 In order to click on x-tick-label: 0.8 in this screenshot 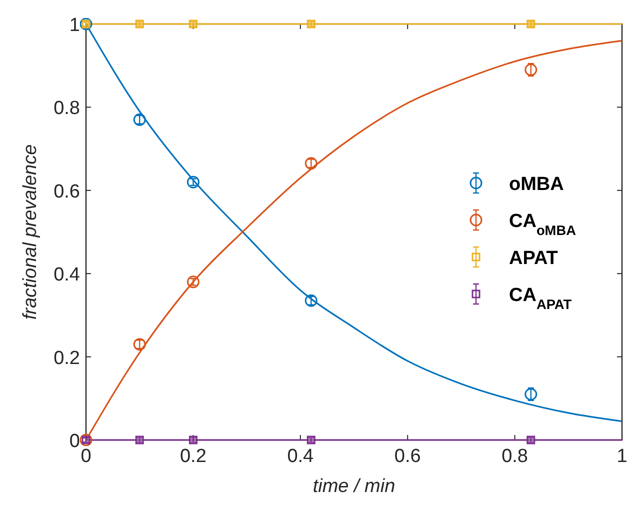, I will do `click(515, 456)`.